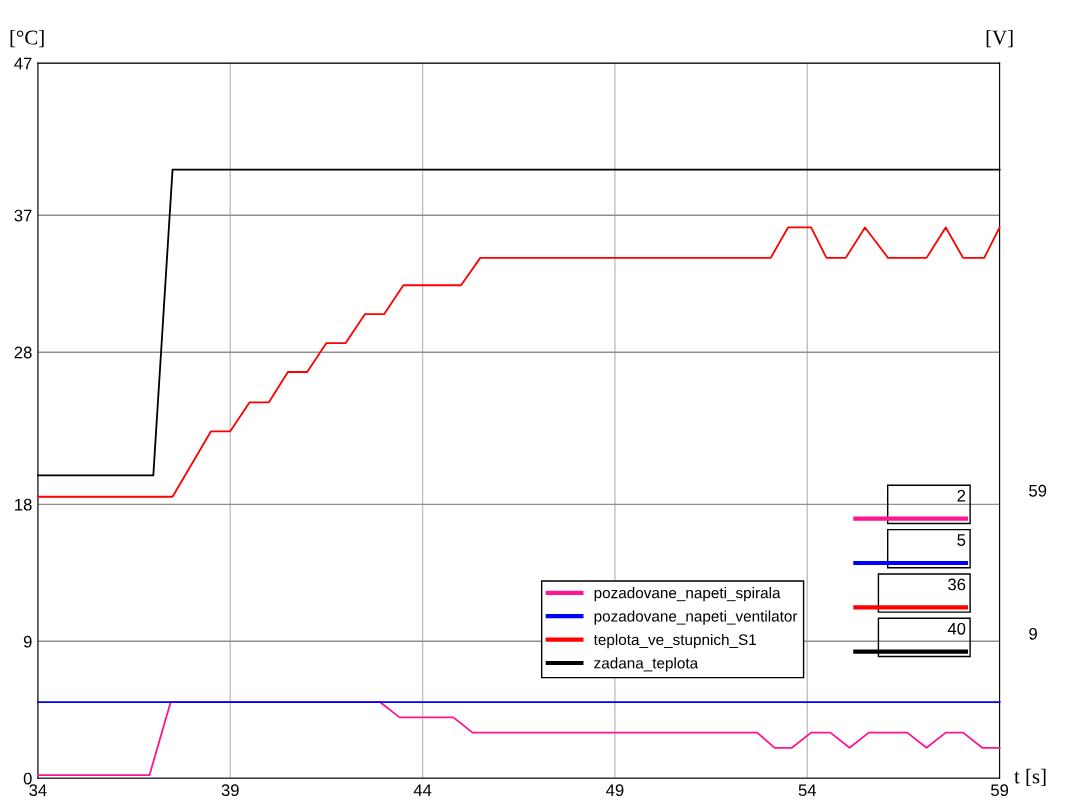  I want to click on text: 9, so click(1033, 633).